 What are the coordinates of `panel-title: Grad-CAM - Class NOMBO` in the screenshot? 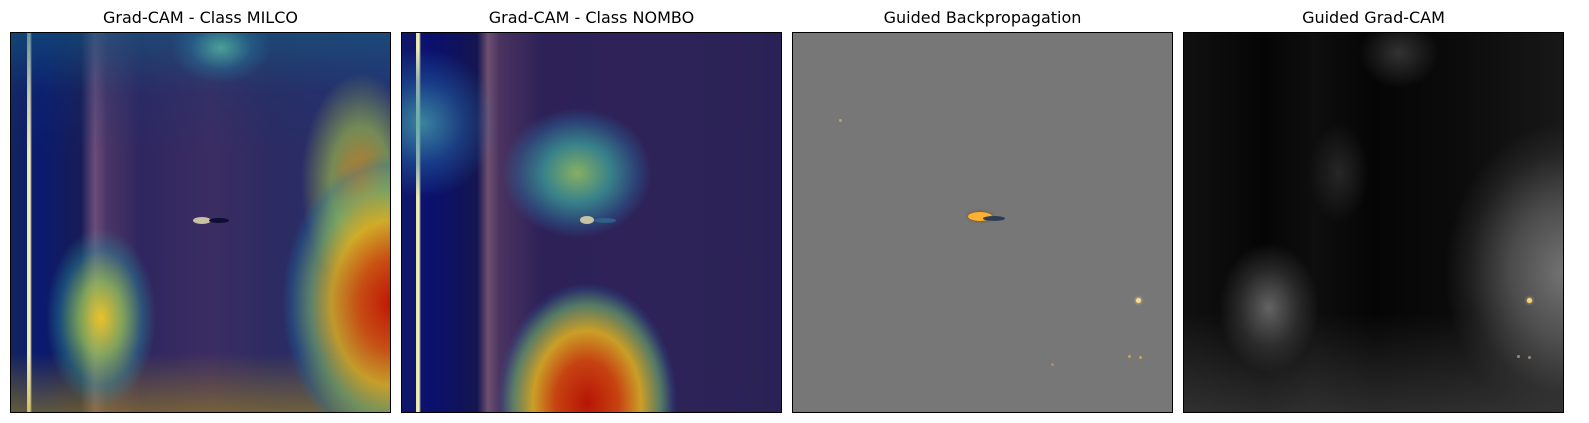 It's located at (591, 17).